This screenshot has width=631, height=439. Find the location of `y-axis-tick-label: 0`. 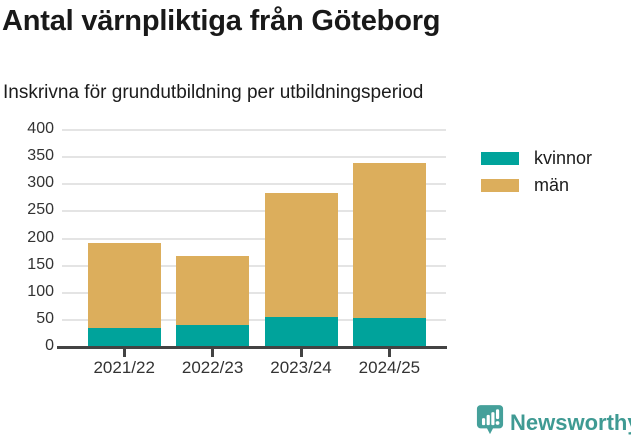

y-axis-tick-label: 0 is located at coordinates (49, 345).